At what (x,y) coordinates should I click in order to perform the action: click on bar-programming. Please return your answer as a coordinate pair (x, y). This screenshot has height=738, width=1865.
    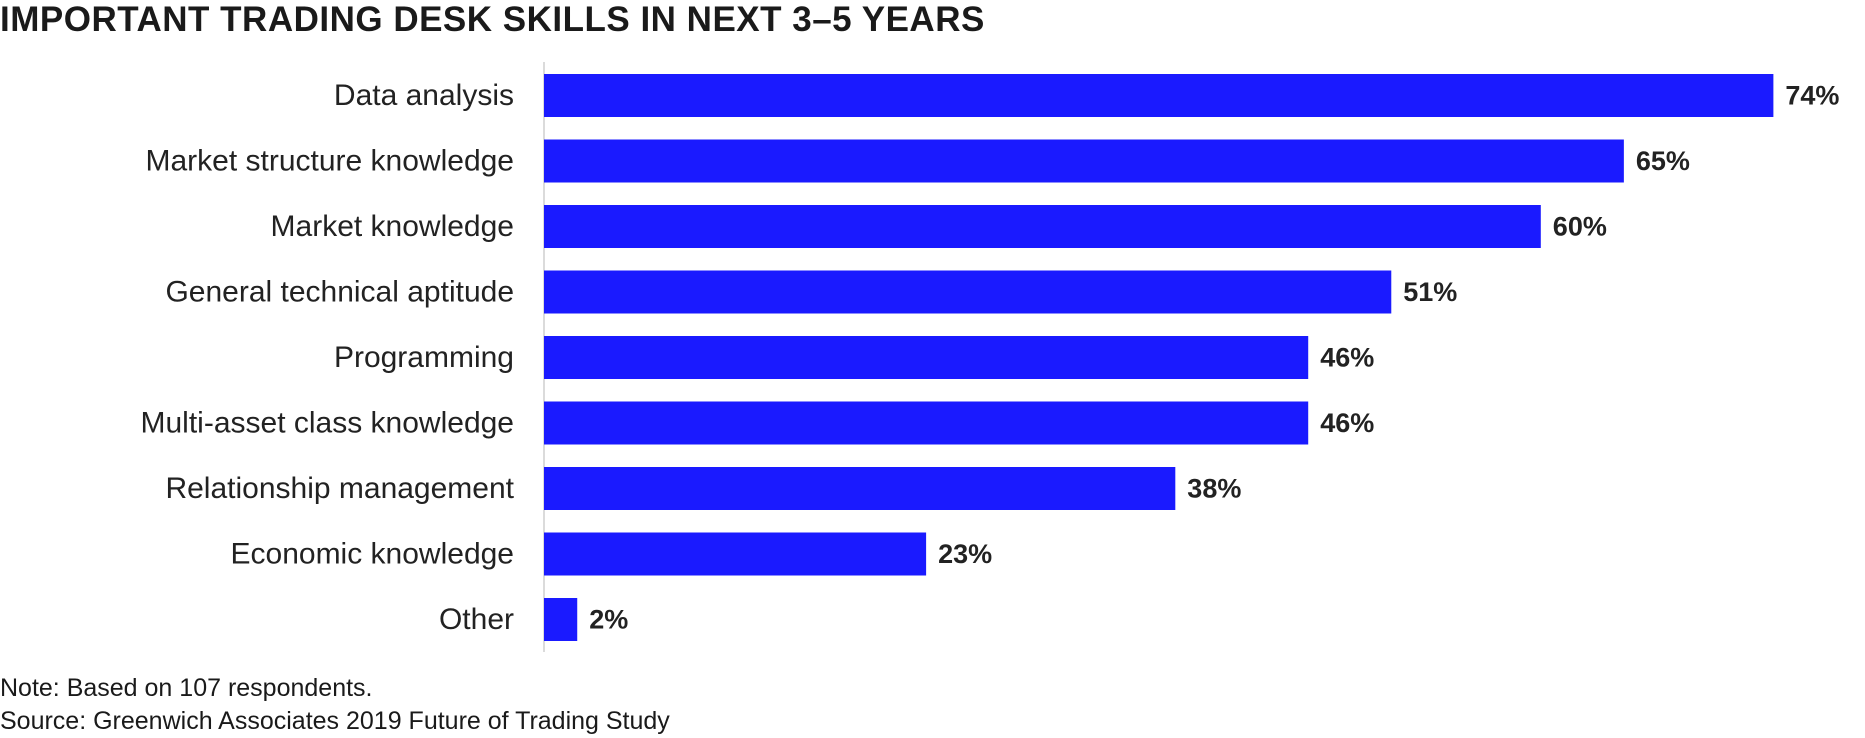
    Looking at the image, I should click on (926, 357).